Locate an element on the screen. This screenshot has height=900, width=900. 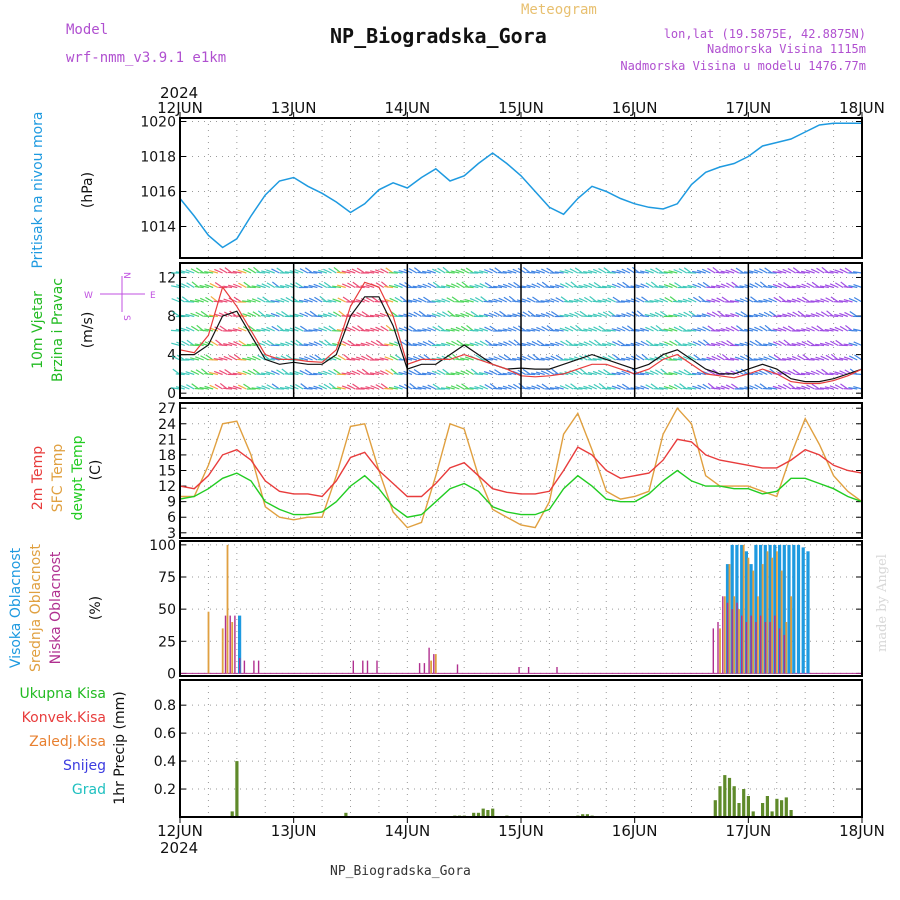
cloud-mid-bar is located at coordinates (786, 648).